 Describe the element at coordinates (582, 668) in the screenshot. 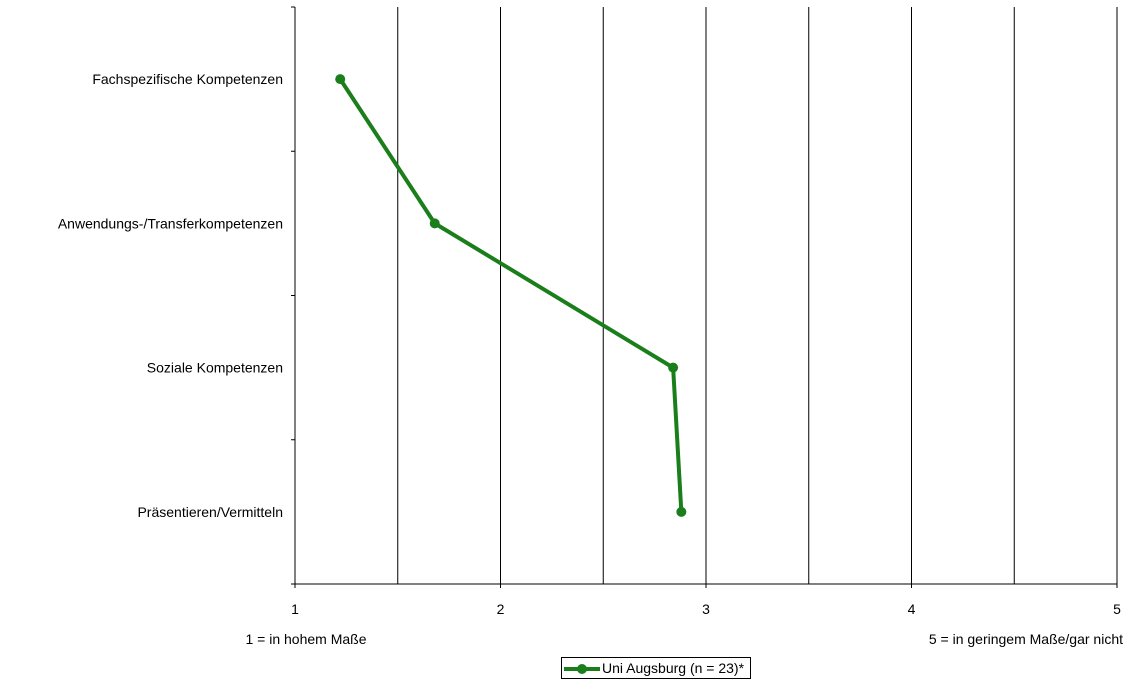

I see `legend-swatch` at that location.